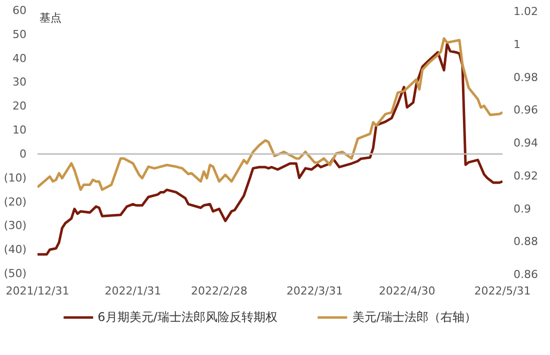 The image size is (550, 355). What do you see at coordinates (15, 225) in the screenshot?
I see `y-tick-label: (30)` at bounding box center [15, 225].